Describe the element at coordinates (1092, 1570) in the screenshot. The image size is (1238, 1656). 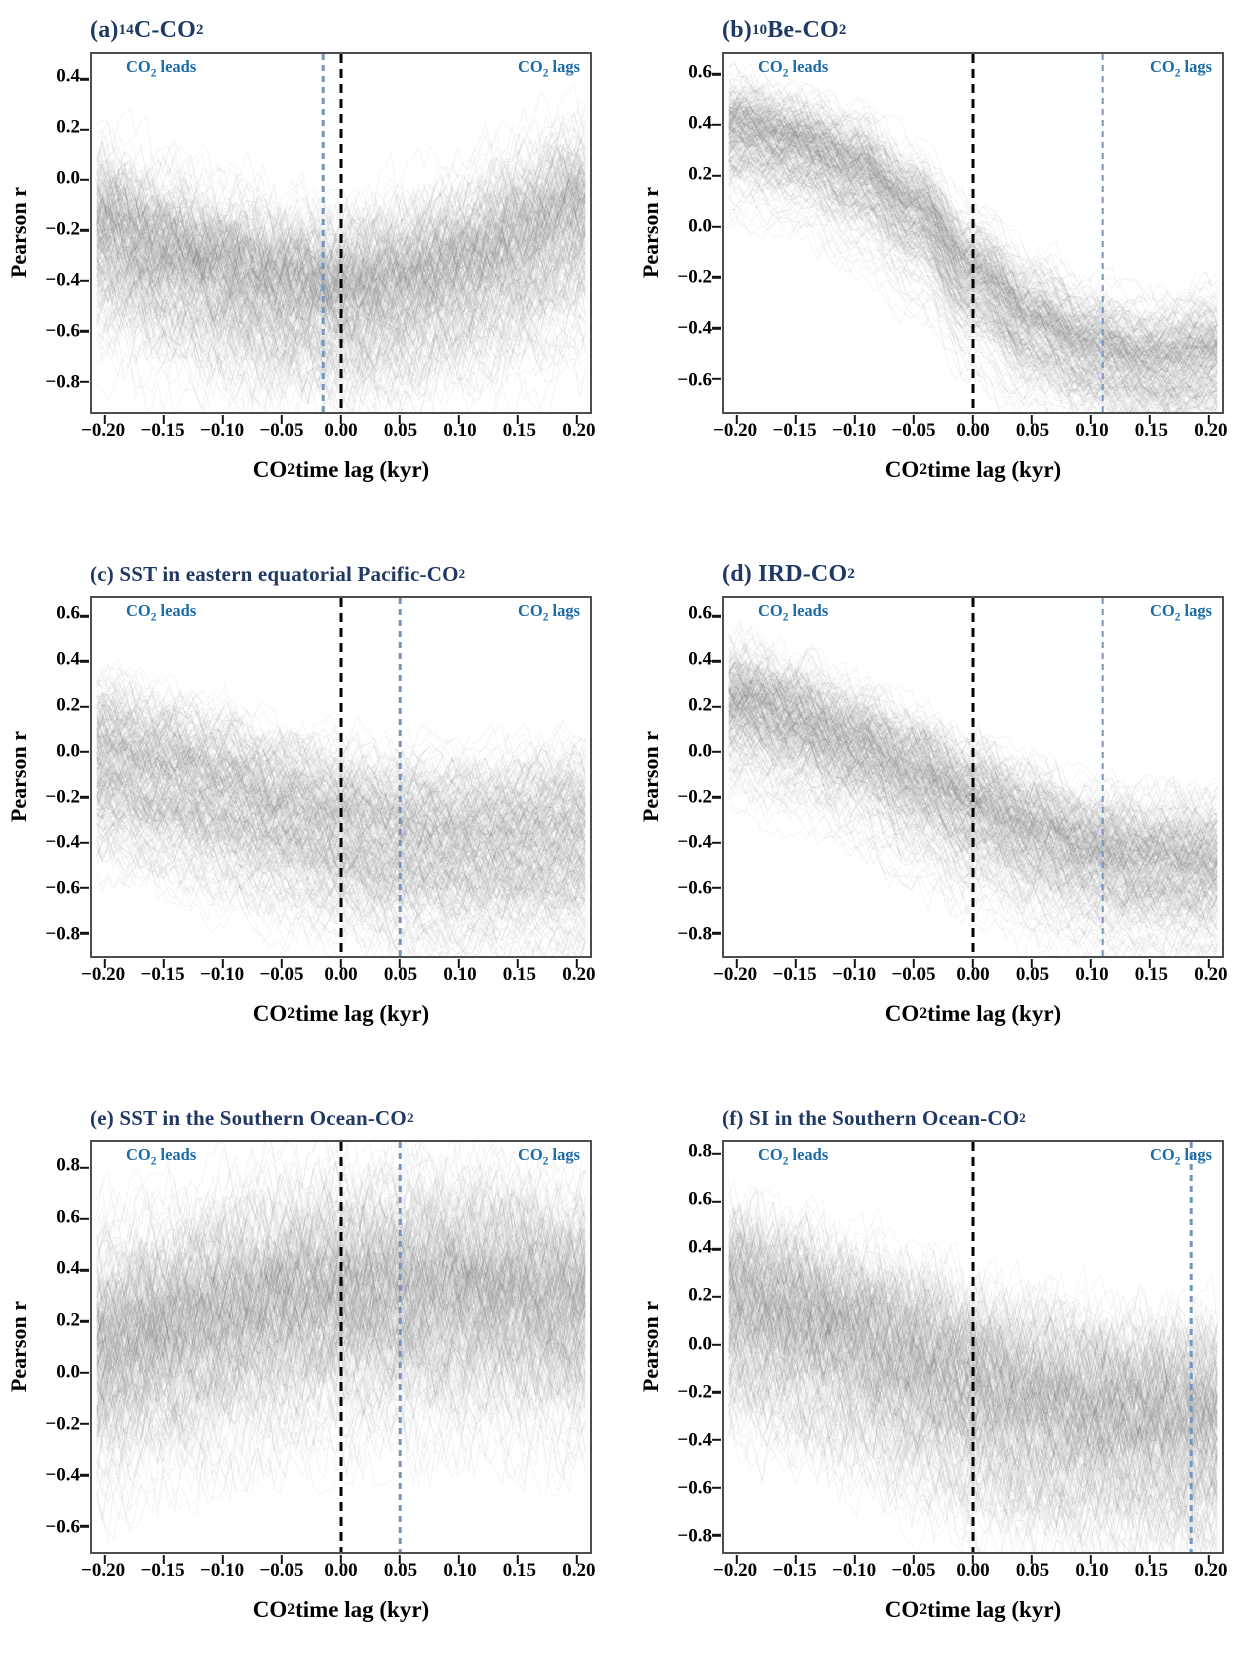
I see `x-tick-label: 0.10` at that location.